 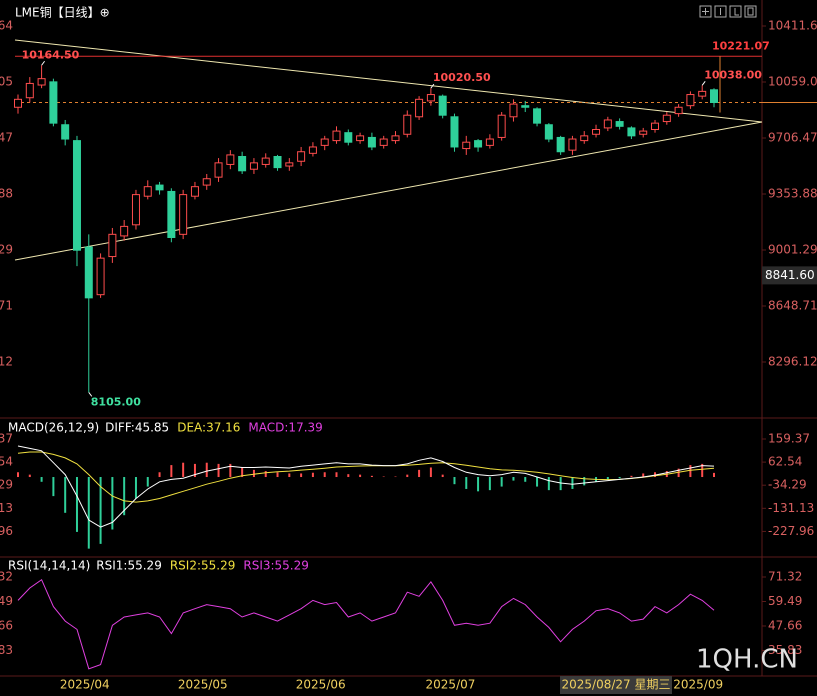 I want to click on legend-entry: DEA:37.16, so click(x=208, y=428).